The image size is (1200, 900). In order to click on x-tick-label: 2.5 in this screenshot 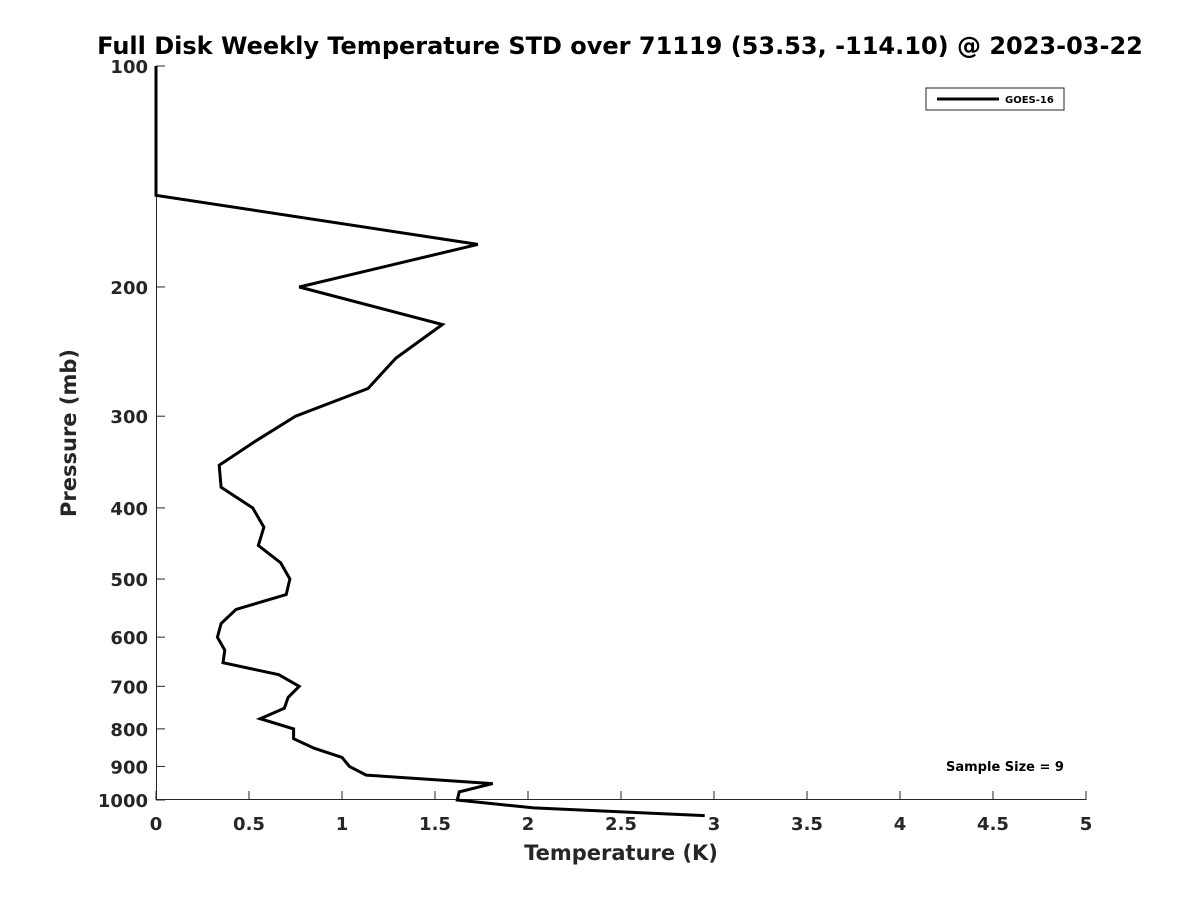, I will do `click(621, 824)`.